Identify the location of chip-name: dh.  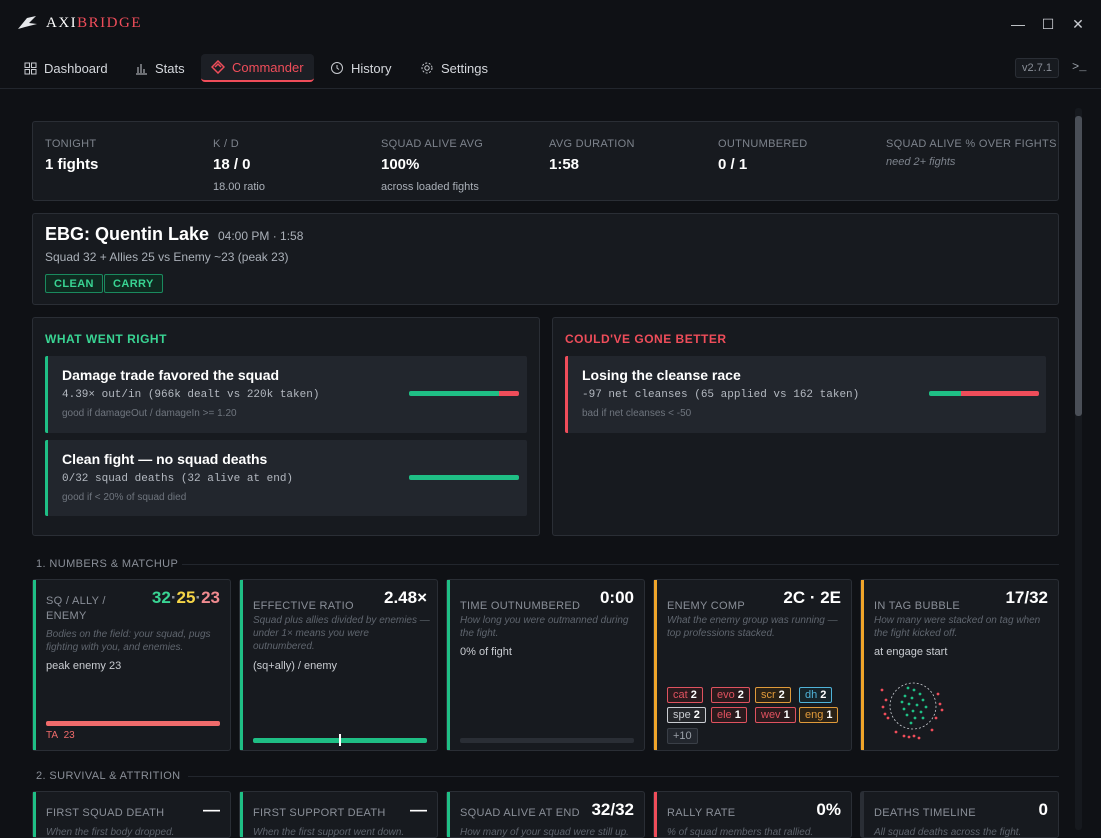
(811, 695).